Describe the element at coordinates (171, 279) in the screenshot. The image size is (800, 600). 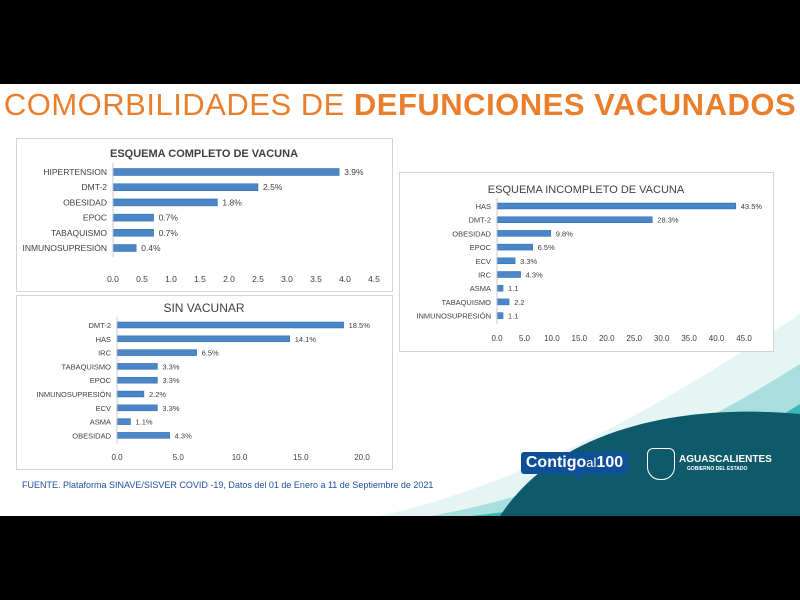
I see `x-tick-label: 1.0` at that location.